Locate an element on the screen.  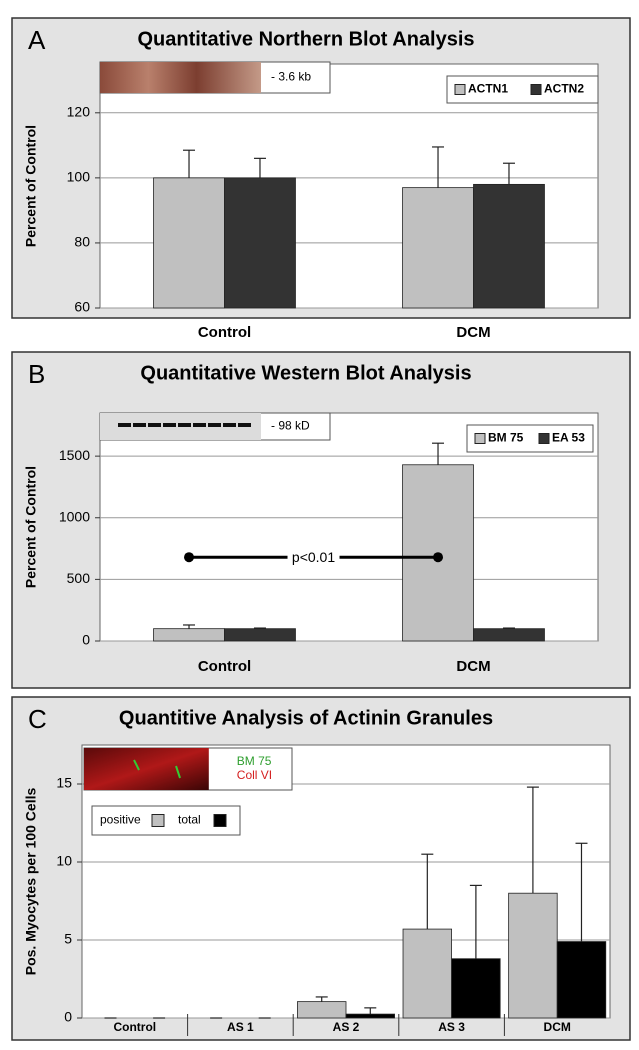
legend-label: BM 75 is located at coordinates (506, 438).